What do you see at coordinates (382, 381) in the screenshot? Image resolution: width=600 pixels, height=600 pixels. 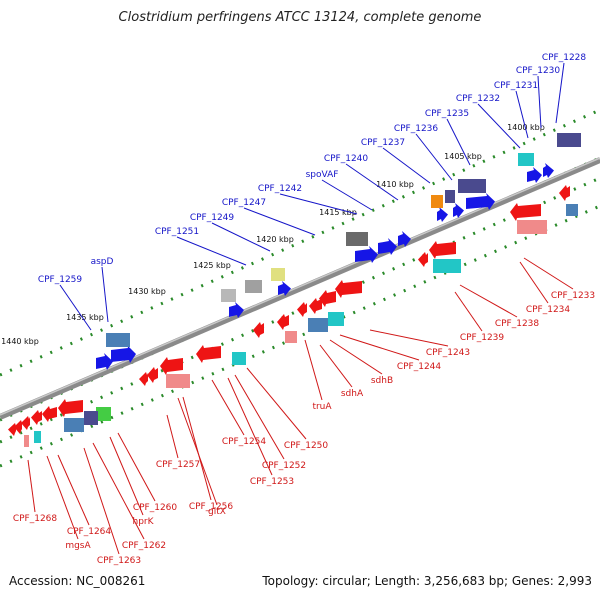 I see `bottom-gene-label: sdhB` at bounding box center [382, 381].